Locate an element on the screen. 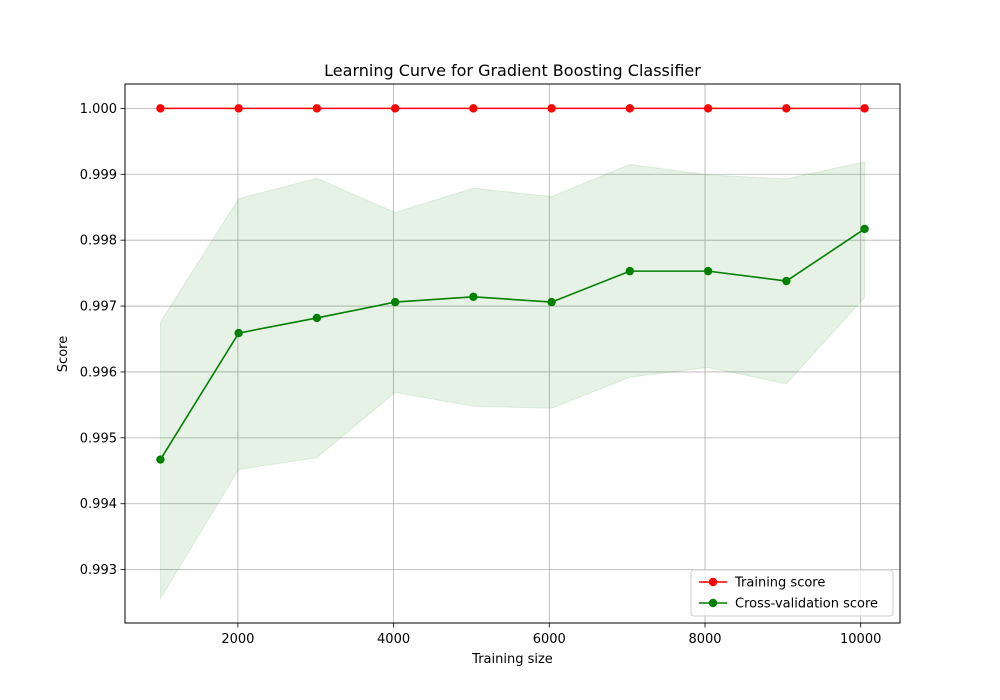  y-axis-label: Score is located at coordinates (63, 354).